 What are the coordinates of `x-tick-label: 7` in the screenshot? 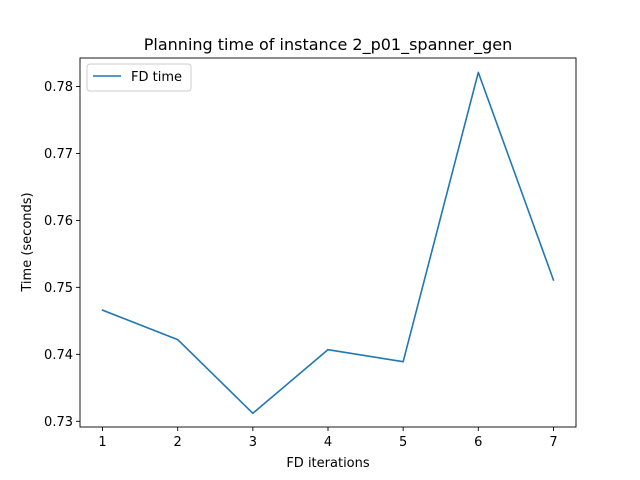 It's located at (553, 442).